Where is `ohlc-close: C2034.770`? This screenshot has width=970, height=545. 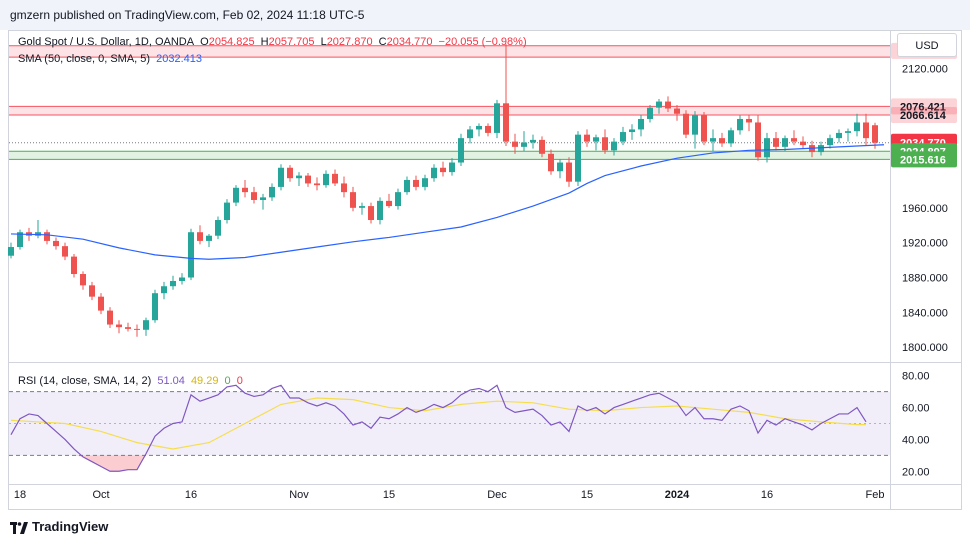 ohlc-close: C2034.770 is located at coordinates (406, 42).